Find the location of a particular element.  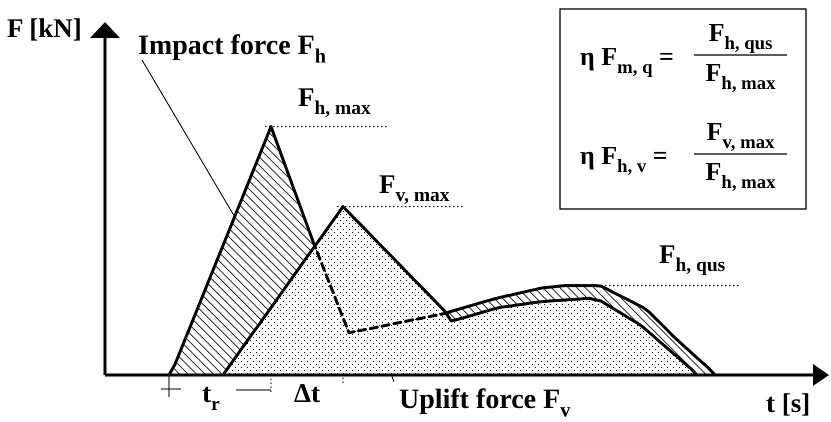

x-tick-label: t$_{r}$ is located at coordinates (211, 397).